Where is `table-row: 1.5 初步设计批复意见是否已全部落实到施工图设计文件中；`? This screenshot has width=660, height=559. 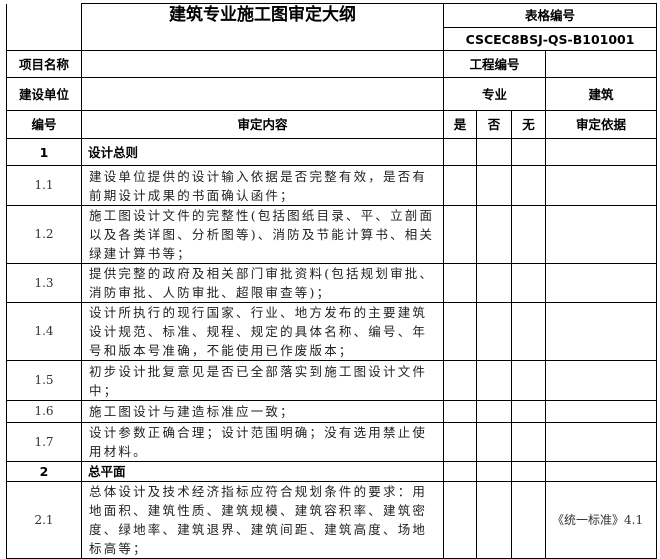
table-row: 1.5 初步设计批复意见是否已全部落实到施工图设计文件中； is located at coordinates (332, 380).